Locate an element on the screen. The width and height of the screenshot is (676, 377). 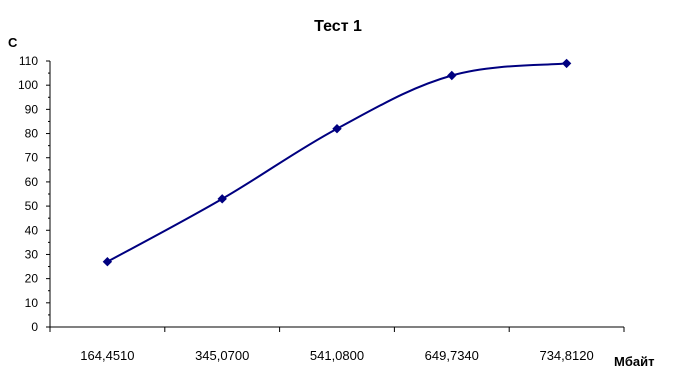
y-tick-label: 40 is located at coordinates (32, 230).